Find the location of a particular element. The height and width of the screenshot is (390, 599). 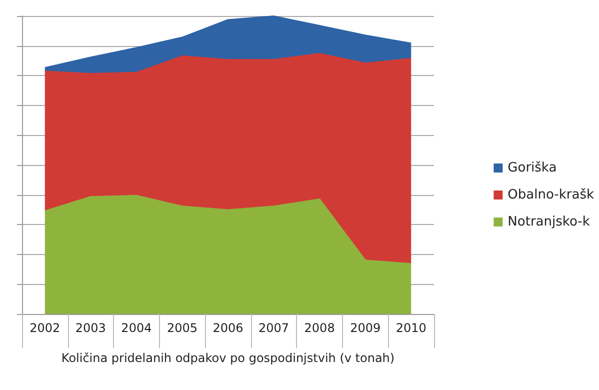

legend-label: Goriška is located at coordinates (532, 168).